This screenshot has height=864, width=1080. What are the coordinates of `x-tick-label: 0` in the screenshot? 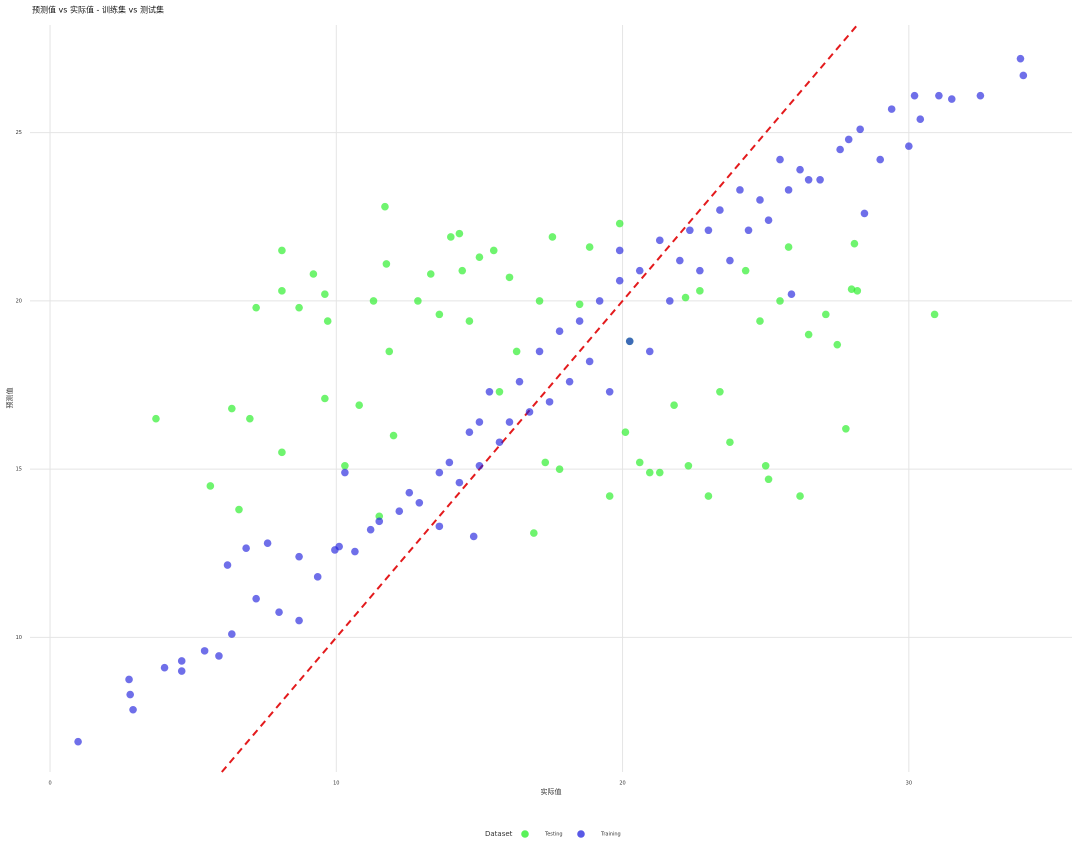 It's located at (49, 784).